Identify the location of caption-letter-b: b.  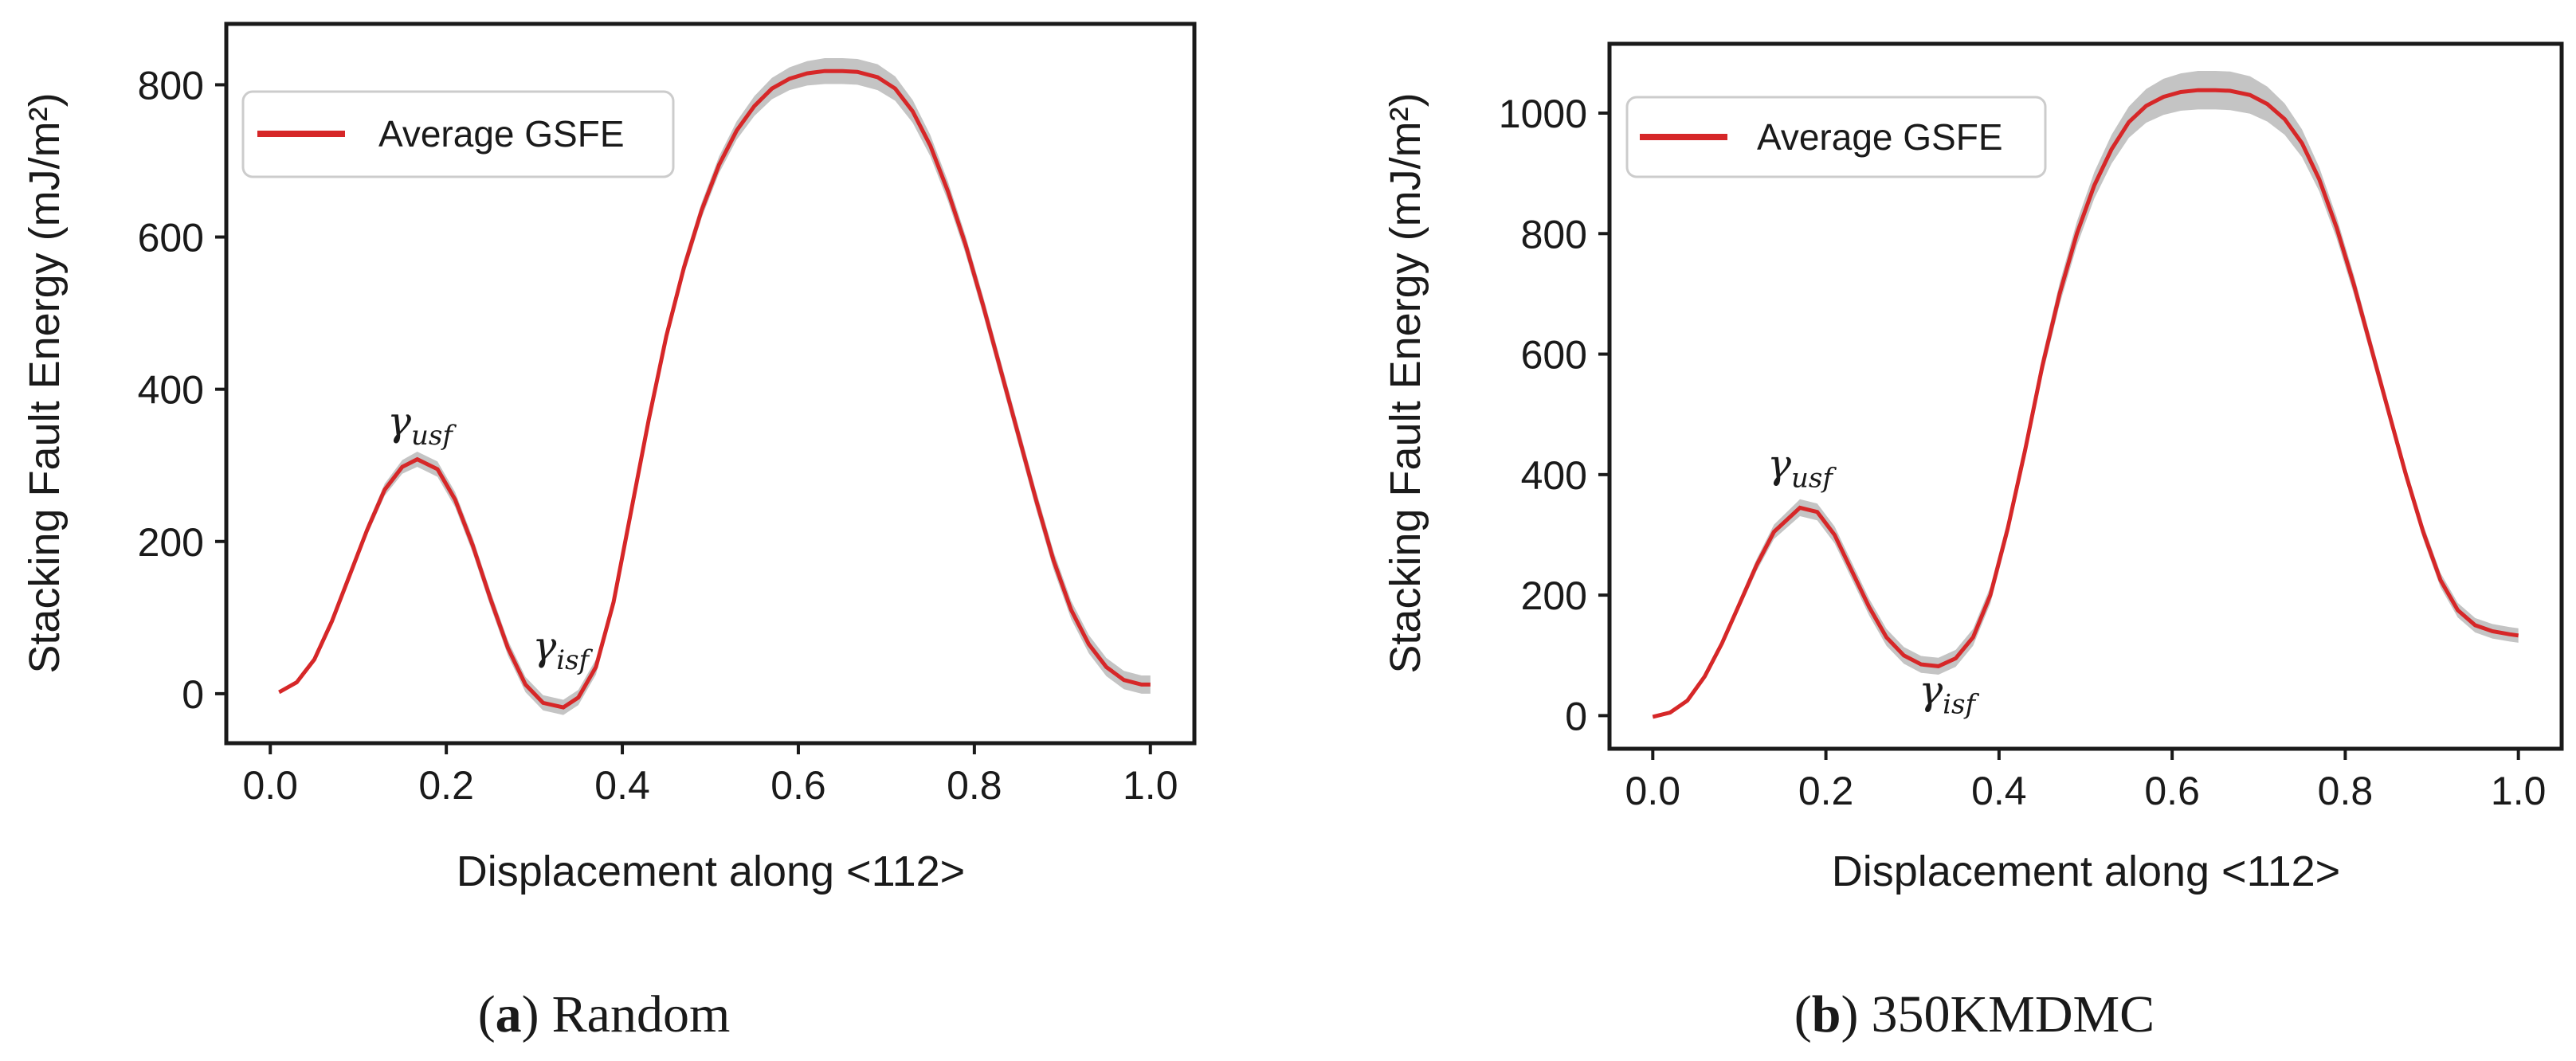
(1827, 1014).